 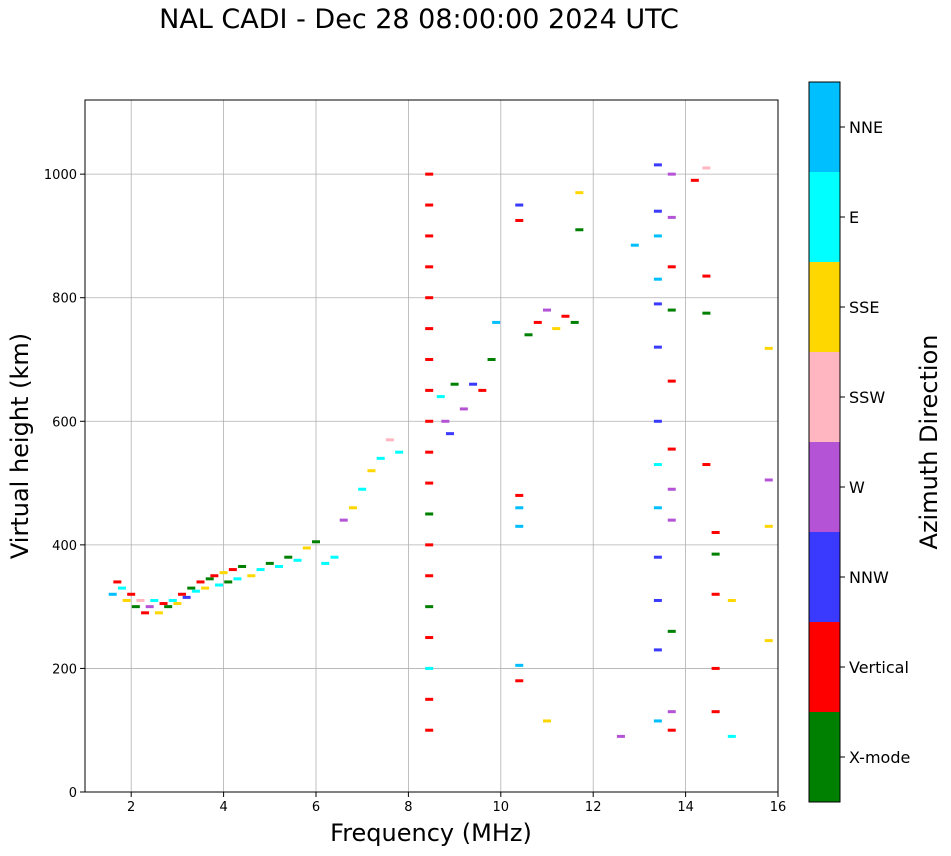 I want to click on y-axis-ticks: 0 200 400 600 800 1000, so click(x=64, y=484).